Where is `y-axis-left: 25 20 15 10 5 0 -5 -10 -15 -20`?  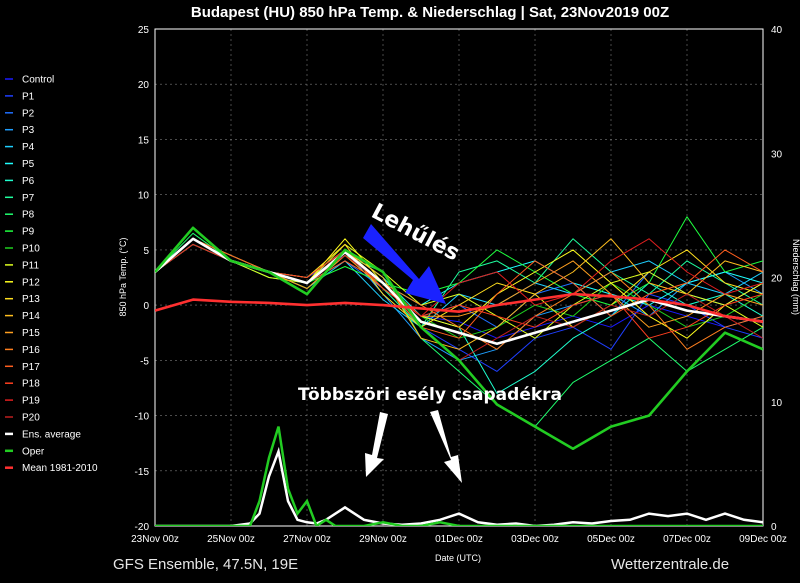
y-axis-left: 25 20 15 10 5 0 -5 -10 -15 -20 is located at coordinates (142, 279).